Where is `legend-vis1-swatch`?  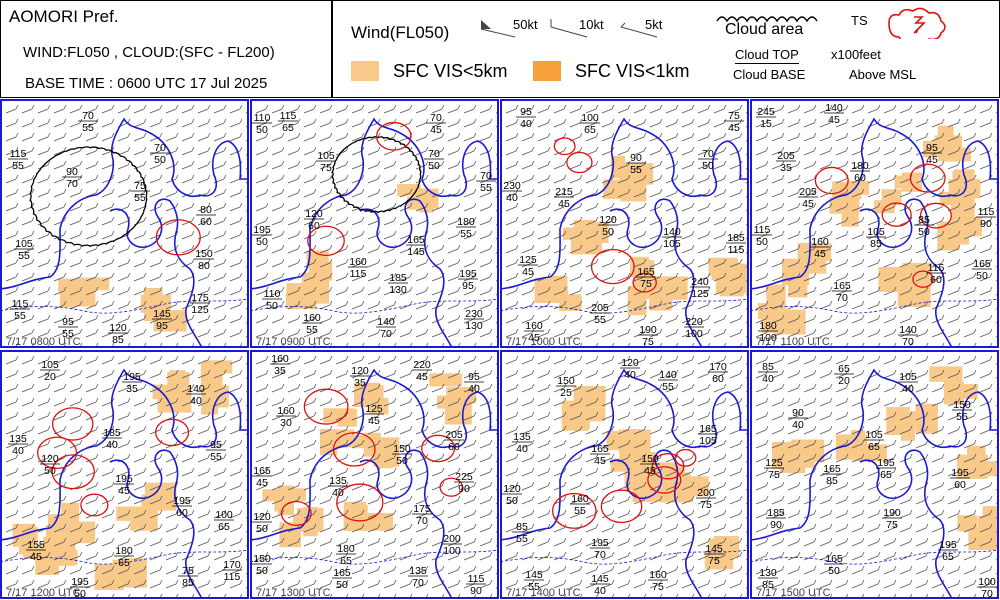 legend-vis1-swatch is located at coordinates (547, 71).